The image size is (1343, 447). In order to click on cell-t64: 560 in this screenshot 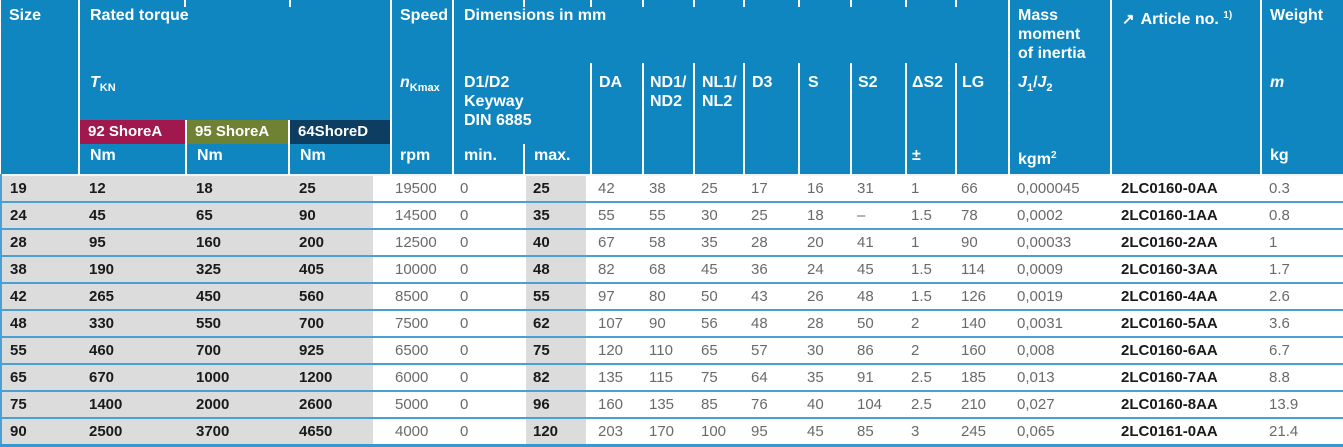, I will do `click(340, 296)`.